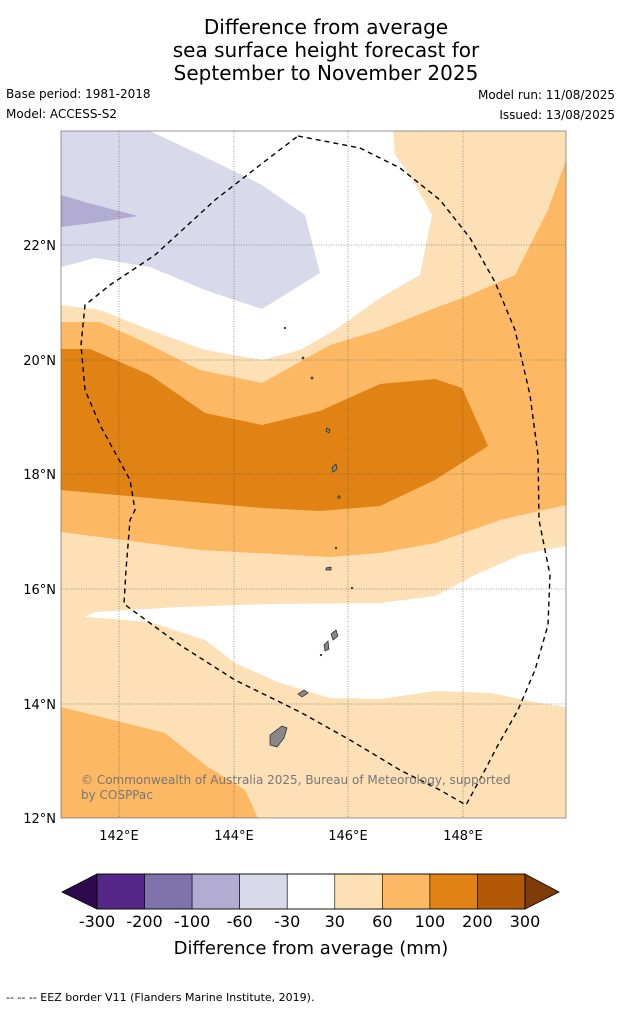 The height and width of the screenshot is (1011, 621). What do you see at coordinates (278, 736) in the screenshot?
I see `island-guam` at bounding box center [278, 736].